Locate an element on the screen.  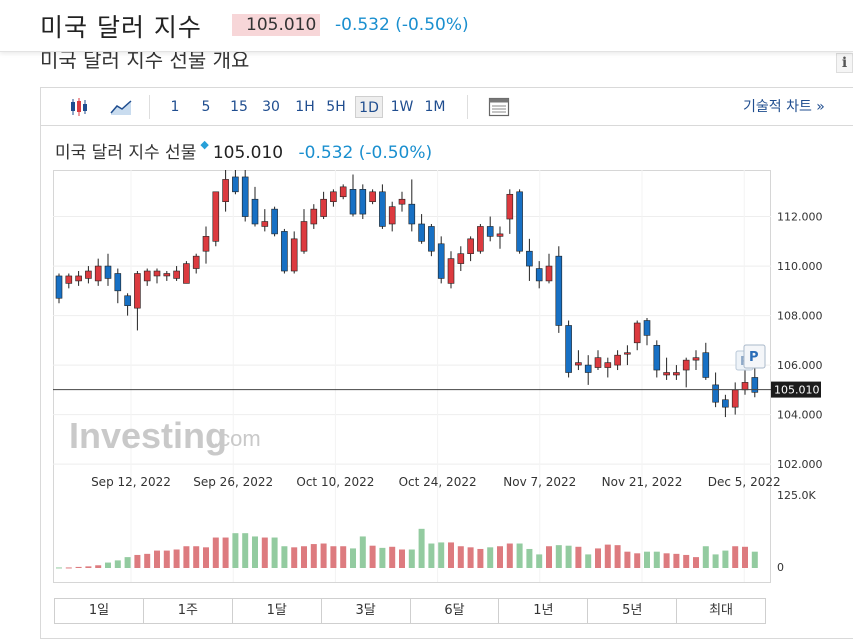
time-range-selector: 1일 1주 1달 3달 6달 1년 5년 최대 is located at coordinates (410, 611).